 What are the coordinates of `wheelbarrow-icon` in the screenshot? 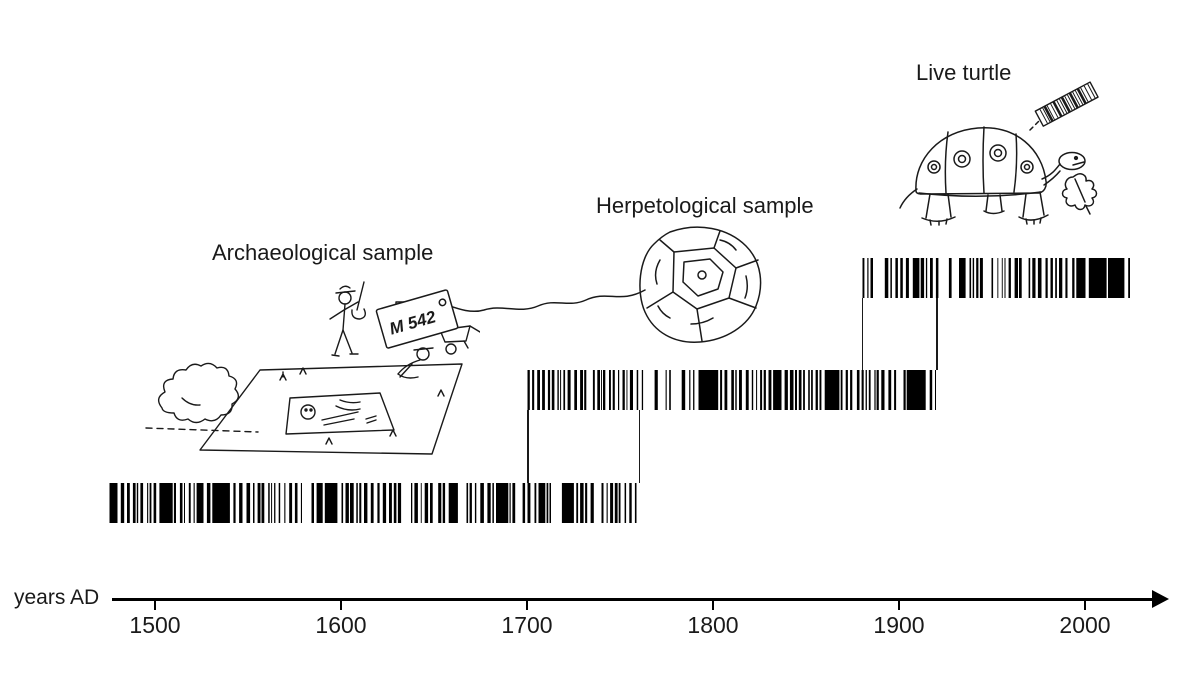 It's located at (459, 340).